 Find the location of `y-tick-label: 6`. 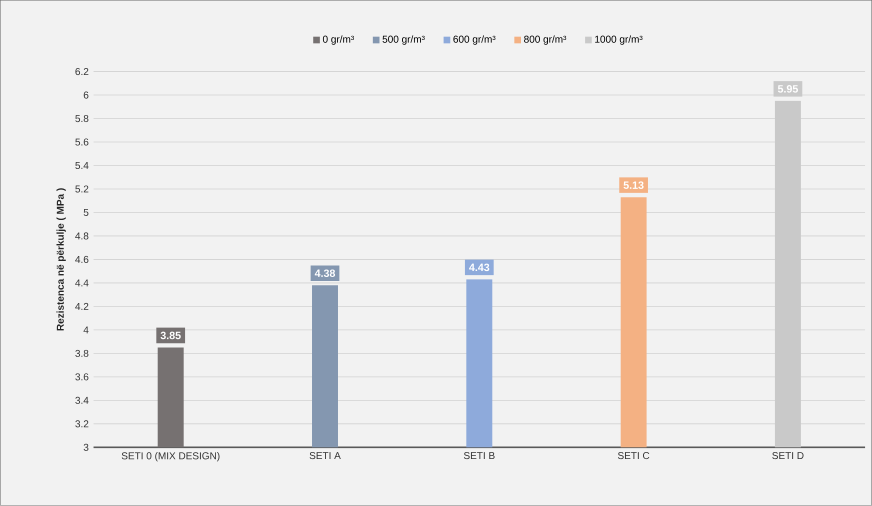

y-tick-label: 6 is located at coordinates (86, 95).